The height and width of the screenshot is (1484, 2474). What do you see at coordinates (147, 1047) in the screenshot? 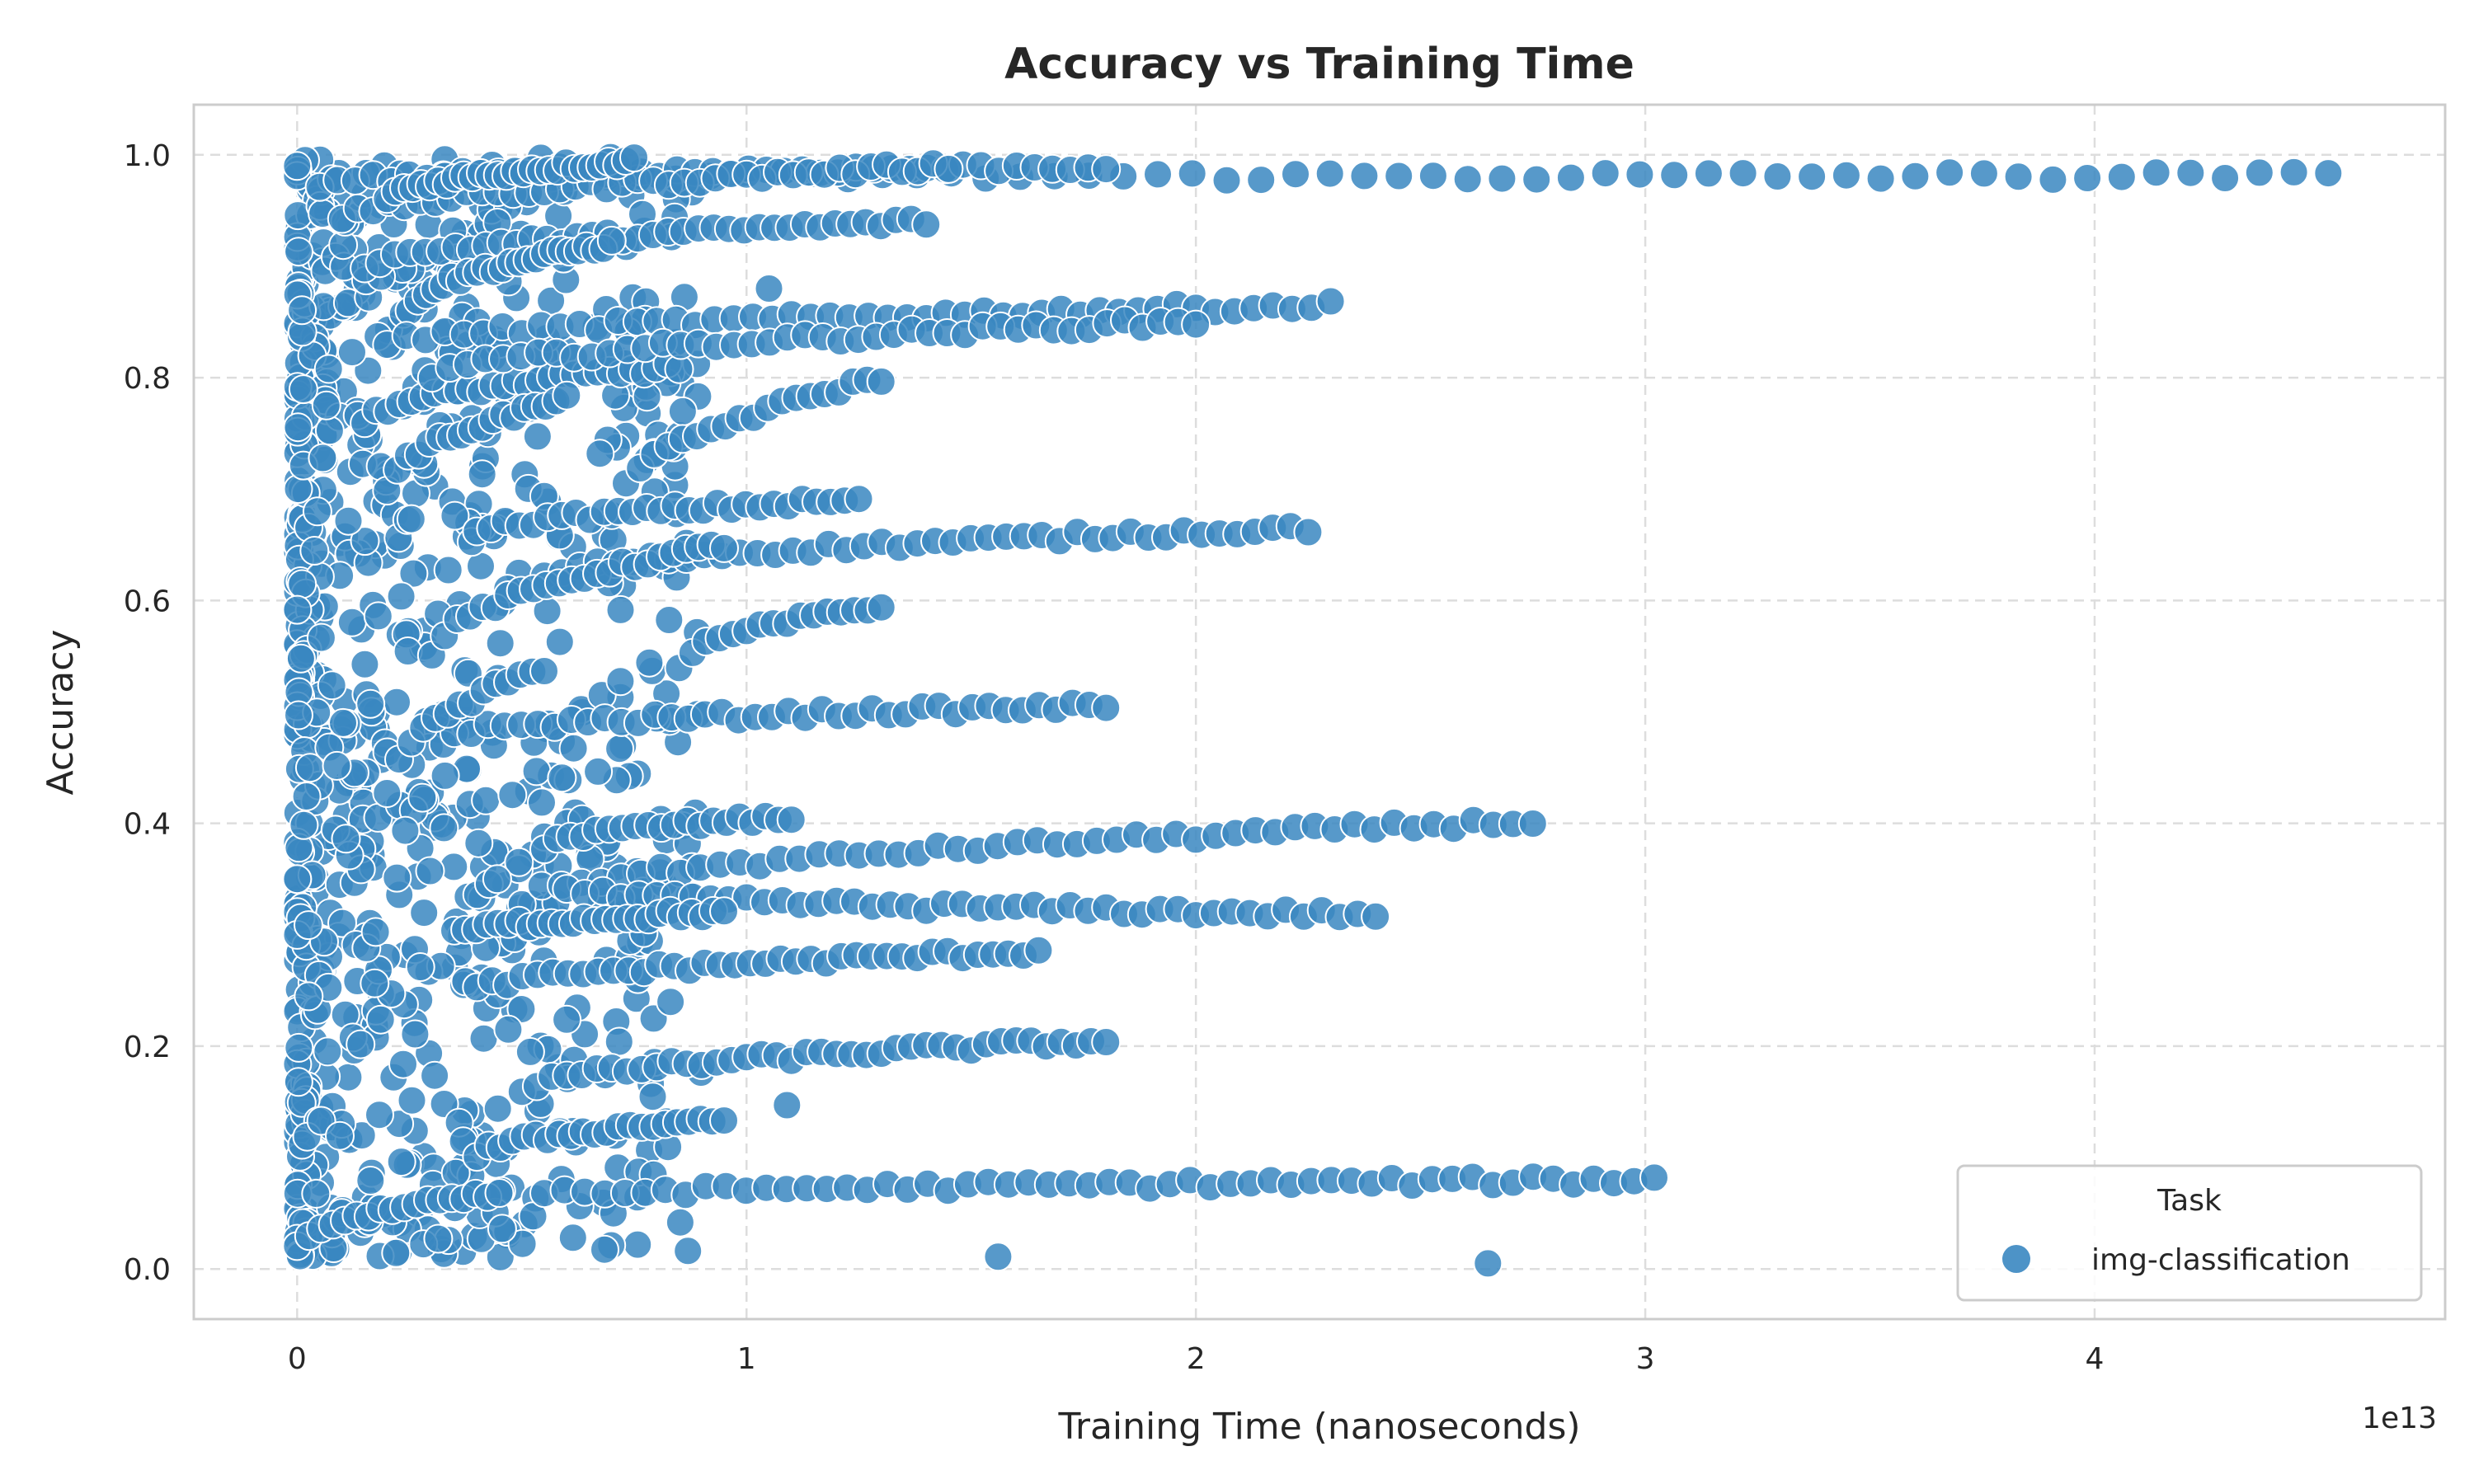
I see `y-tick-label: 0.2` at bounding box center [147, 1047].